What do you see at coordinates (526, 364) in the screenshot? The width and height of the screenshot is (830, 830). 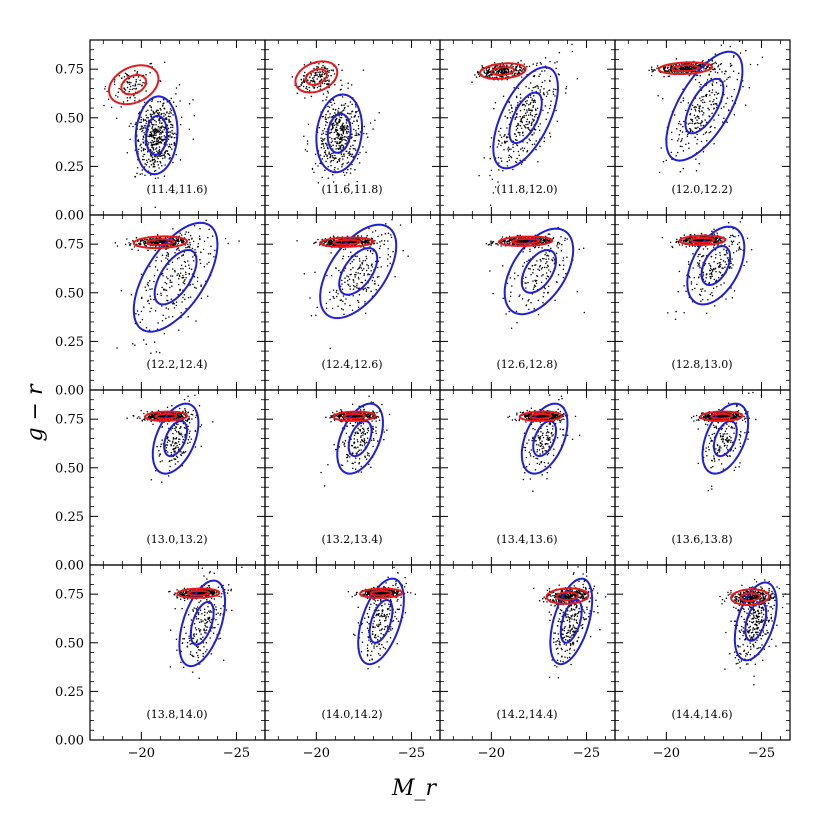 I see `panel-label: (12.6,12.8)` at bounding box center [526, 364].